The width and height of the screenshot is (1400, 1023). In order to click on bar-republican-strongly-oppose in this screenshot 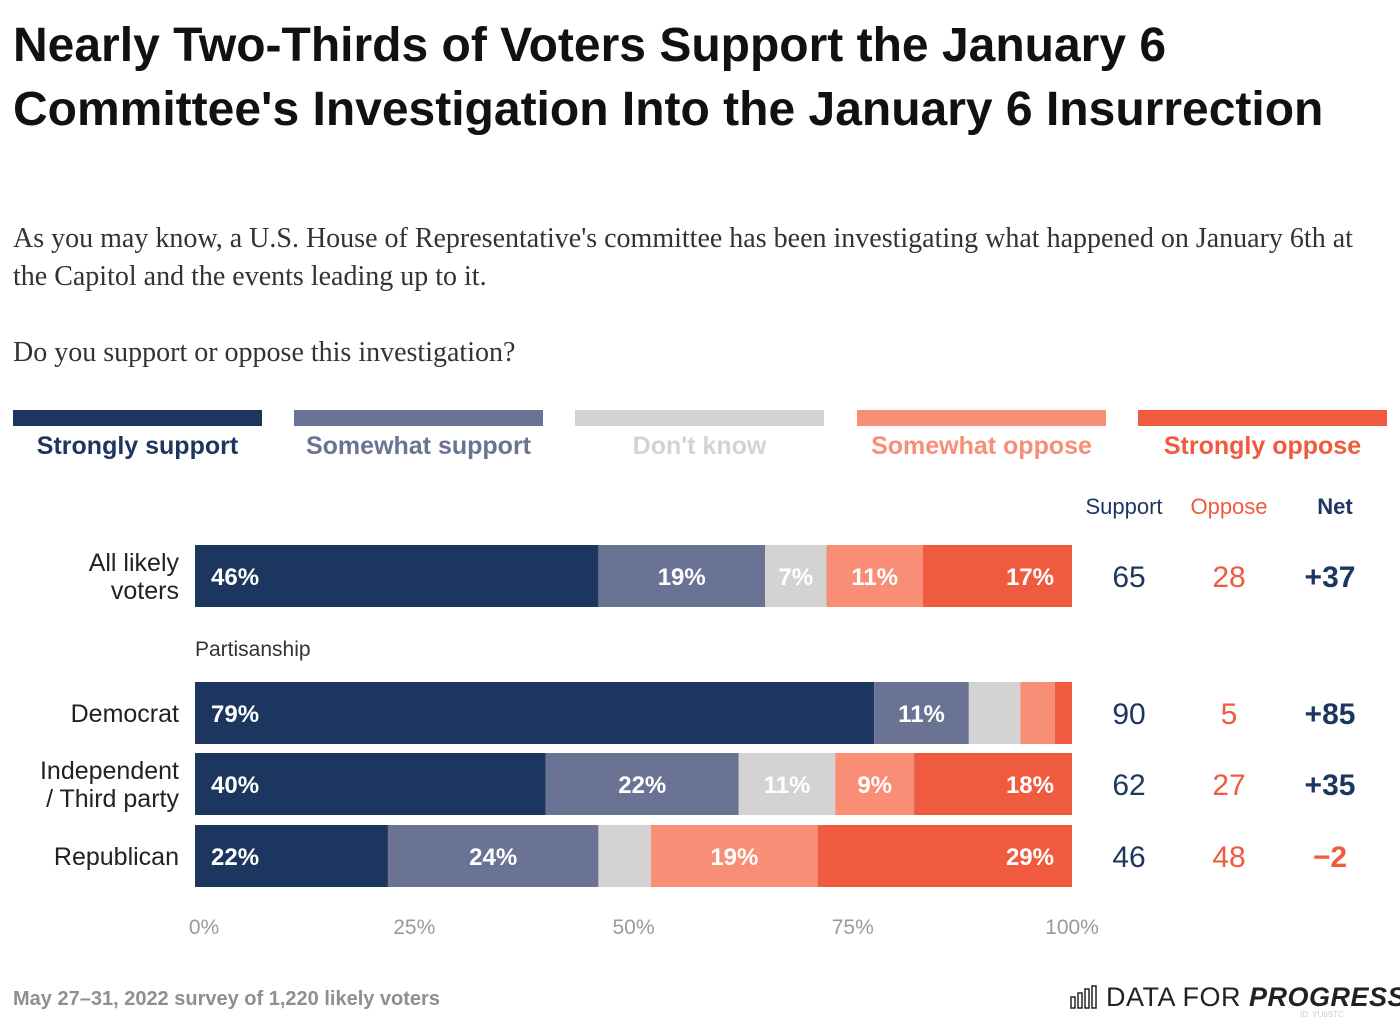, I will do `click(944, 856)`.